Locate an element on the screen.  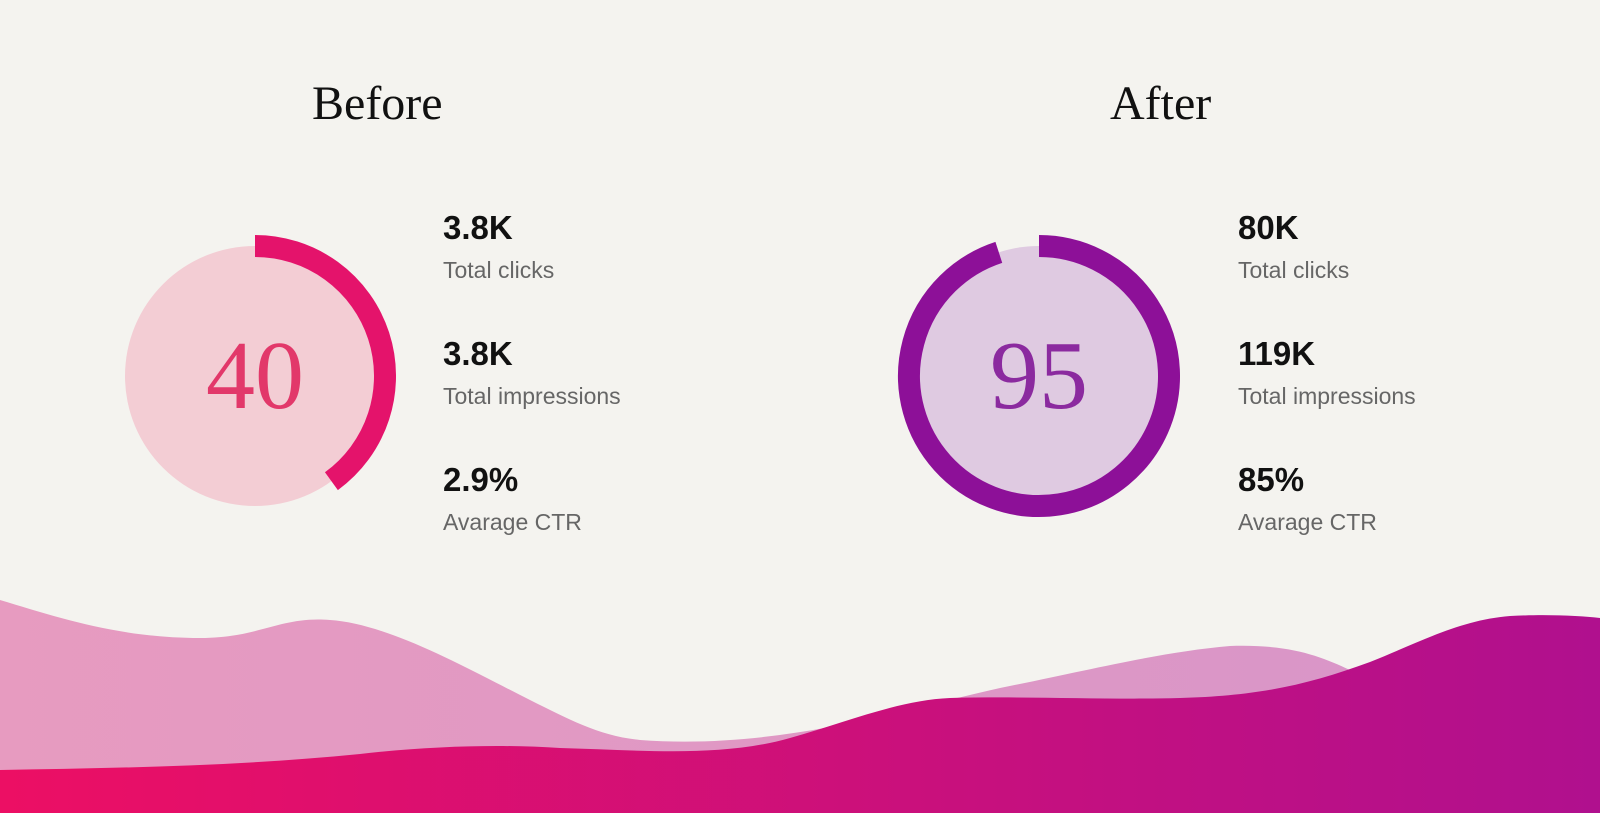
before-total-clicks-label: Total clicks is located at coordinates (499, 270).